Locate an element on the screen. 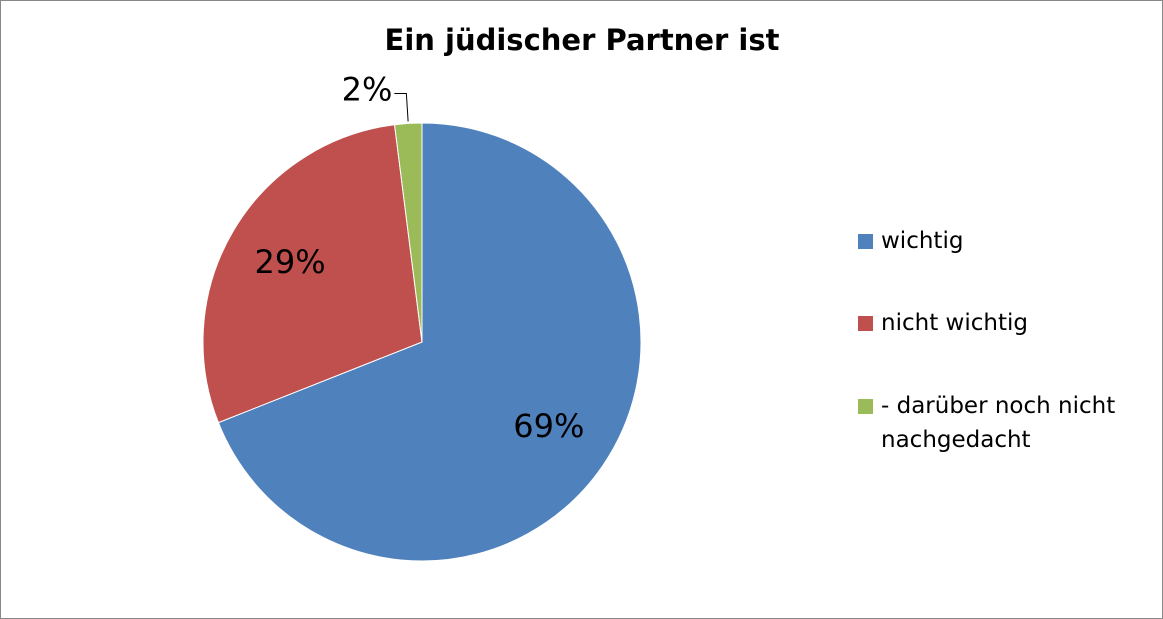  chart-title: Ein jüdischer Partner ist is located at coordinates (582, 40).